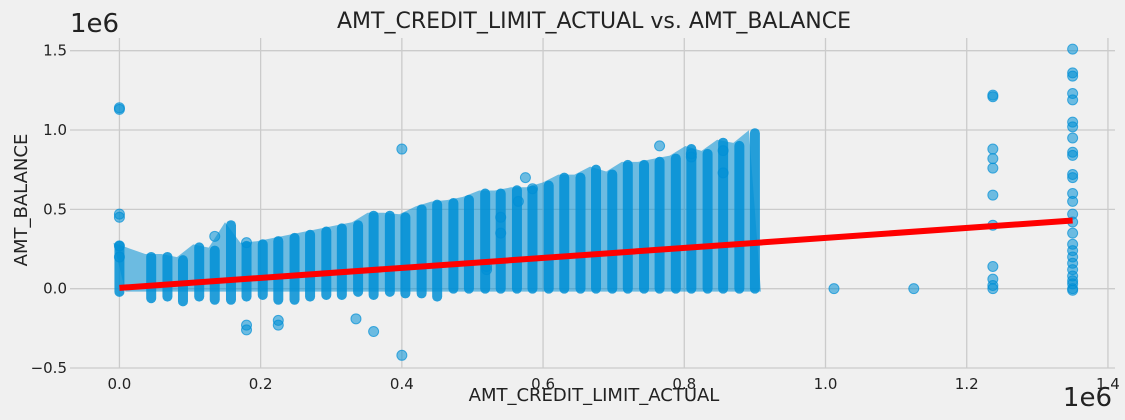 This screenshot has width=1125, height=420. I want to click on y-tick-labels: −0.5 0.0 0.5 1.0 1.5, so click(49, 209).